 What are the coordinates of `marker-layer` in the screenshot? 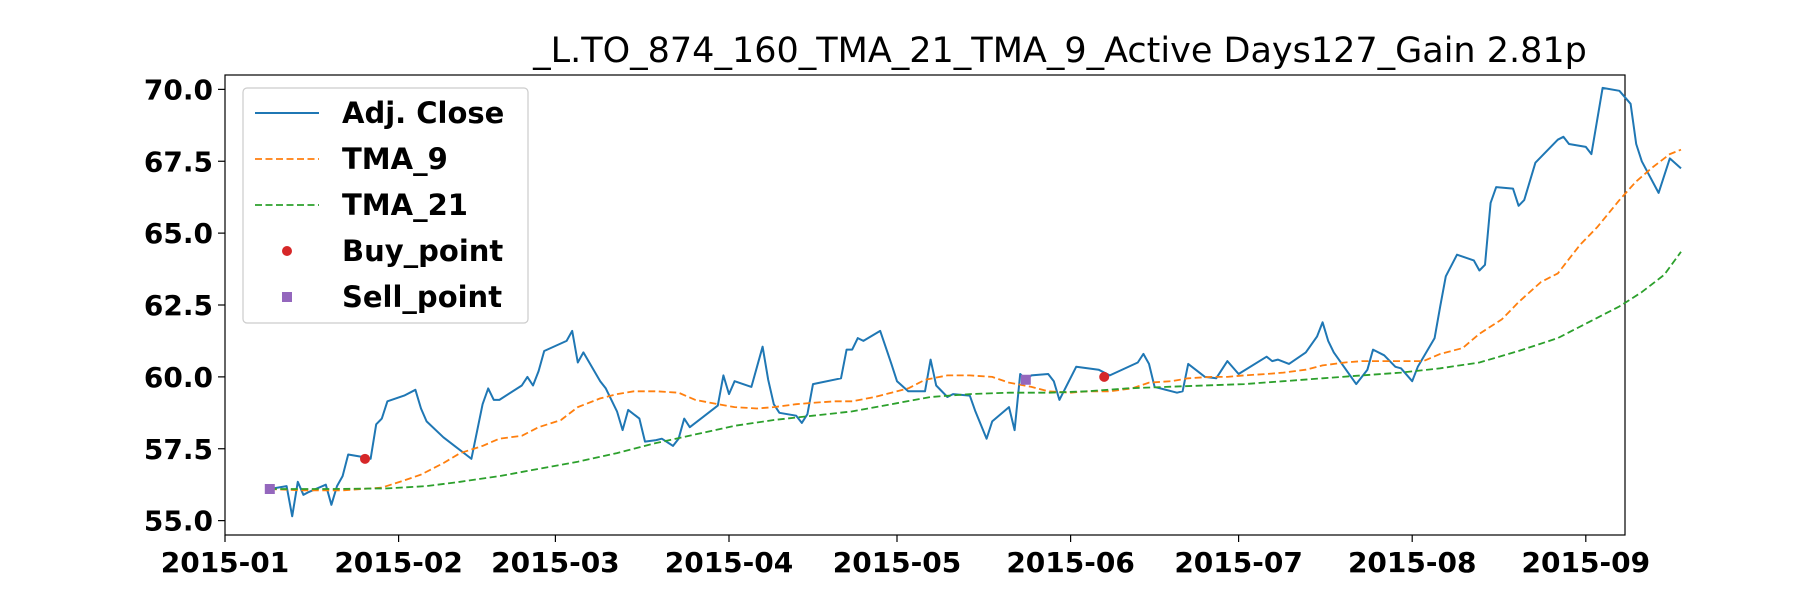 It's located at (687, 432).